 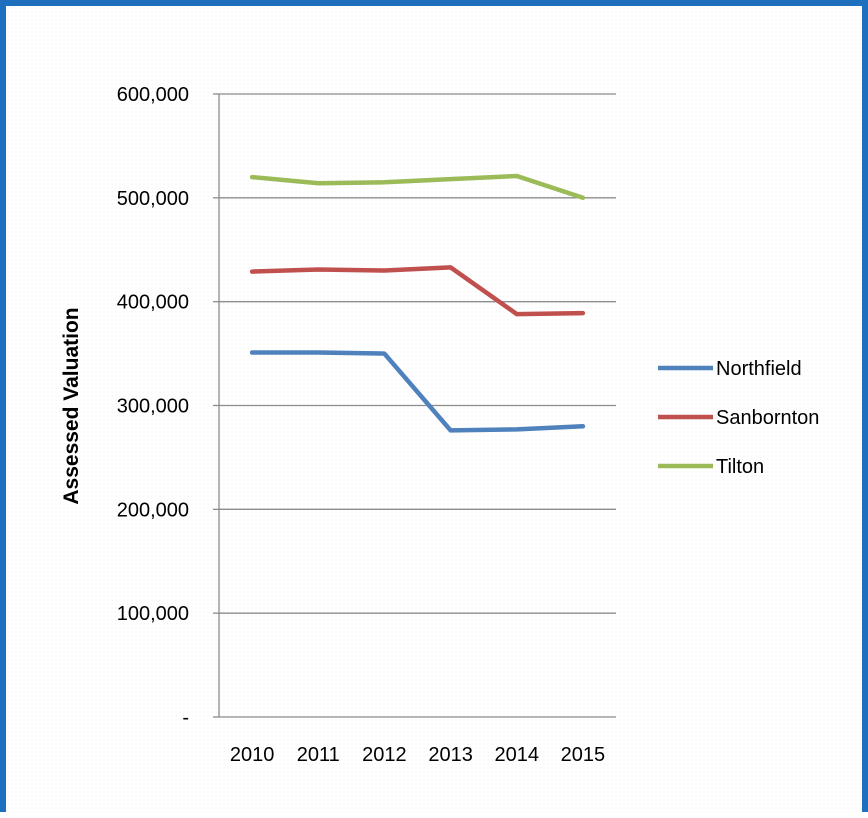 I want to click on x-tick-labels: 2010 2011 2012 2013 2014 2015, so click(x=417, y=755).